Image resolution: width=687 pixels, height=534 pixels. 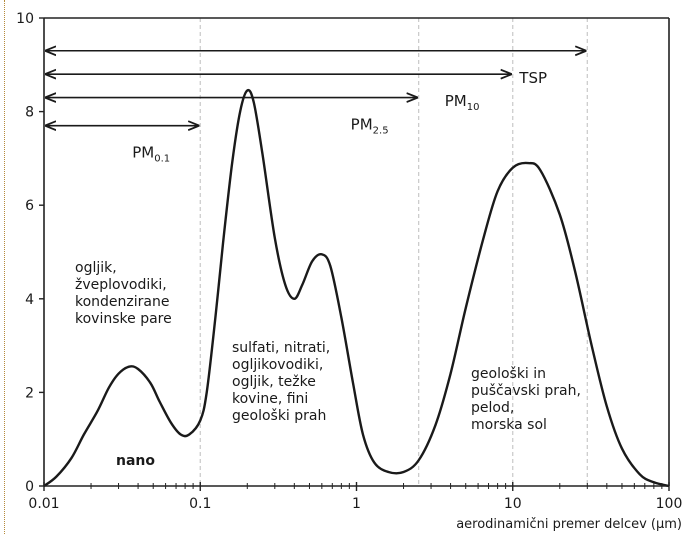 What do you see at coordinates (29, 300) in the screenshot?
I see `y-tick-label: 4` at bounding box center [29, 300].